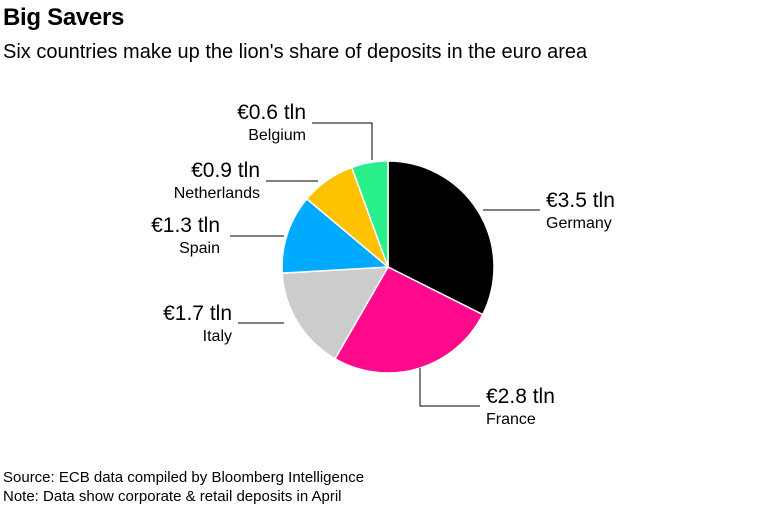  Describe the element at coordinates (217, 193) in the screenshot. I see `country-label-netherlands: Netherlands` at that location.